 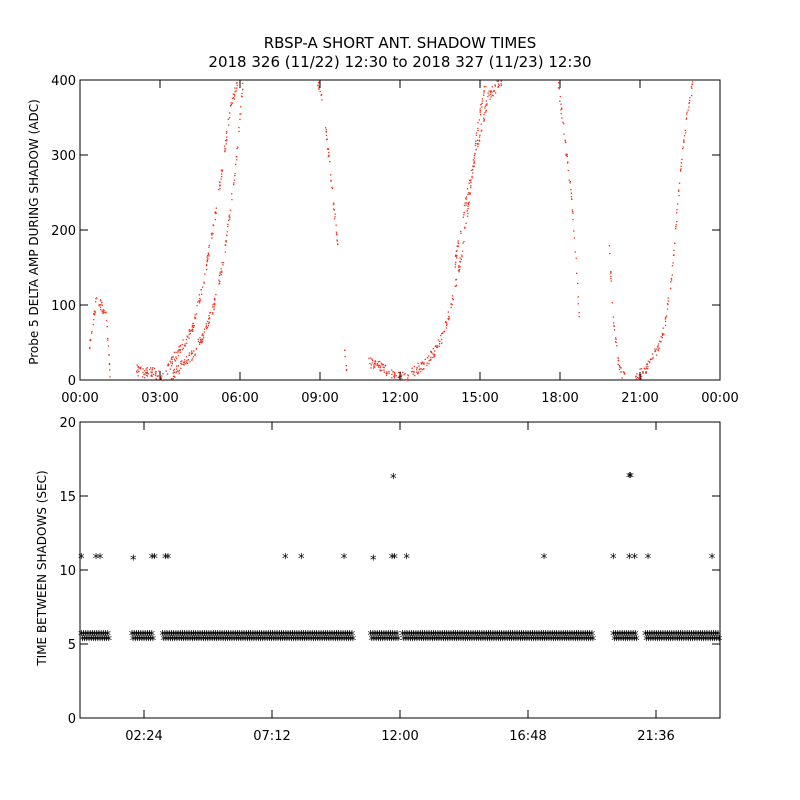 What do you see at coordinates (63, 306) in the screenshot?
I see `top-y-tick-label: 100` at bounding box center [63, 306].